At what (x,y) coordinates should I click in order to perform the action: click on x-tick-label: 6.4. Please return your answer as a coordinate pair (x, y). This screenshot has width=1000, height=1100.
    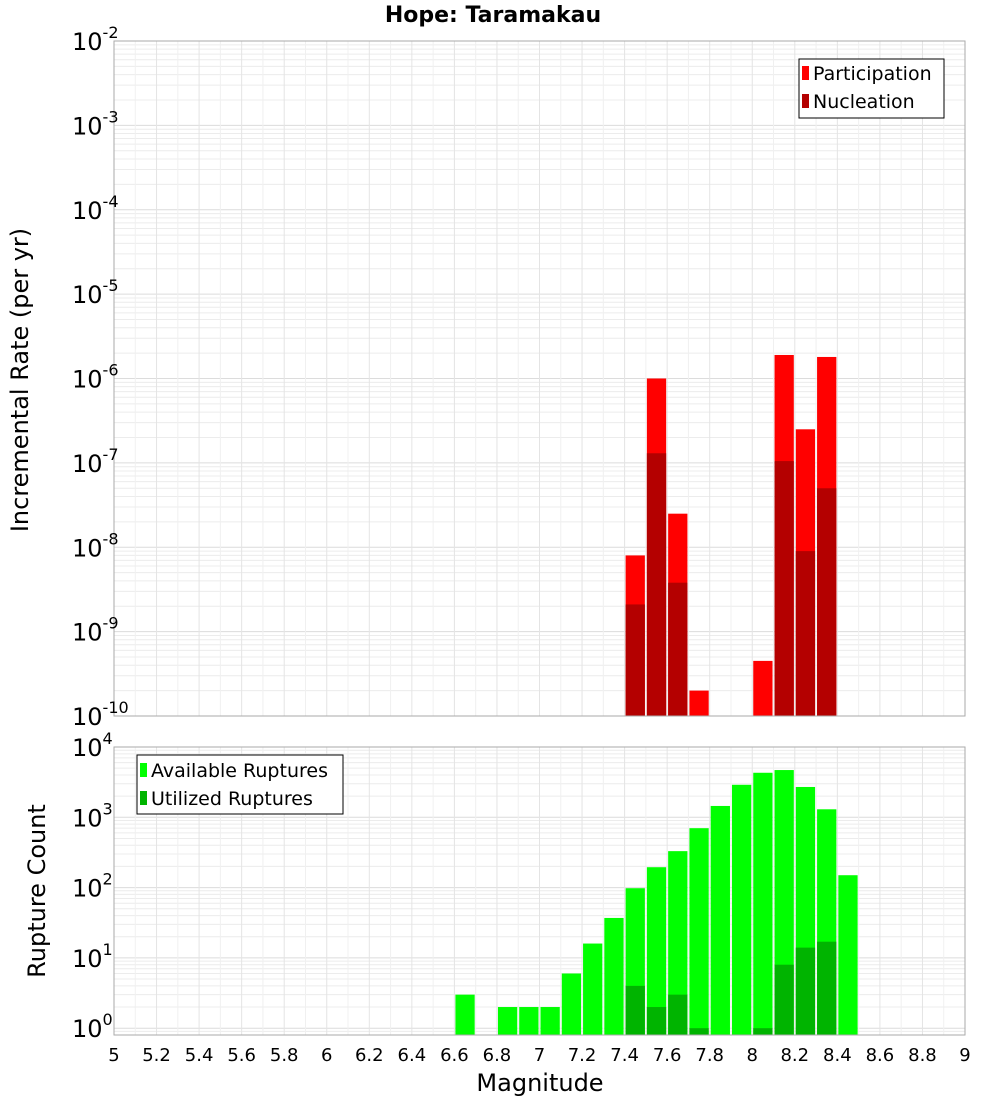
    Looking at the image, I should click on (412, 1055).